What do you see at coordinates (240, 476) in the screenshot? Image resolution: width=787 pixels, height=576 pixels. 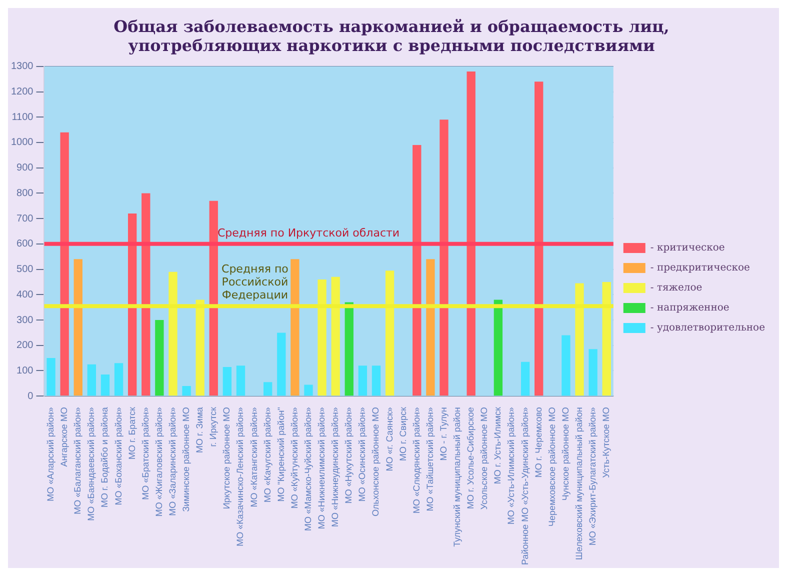 I see `x-tick-label: МО «Казачинско-Ленский район»` at bounding box center [240, 476].